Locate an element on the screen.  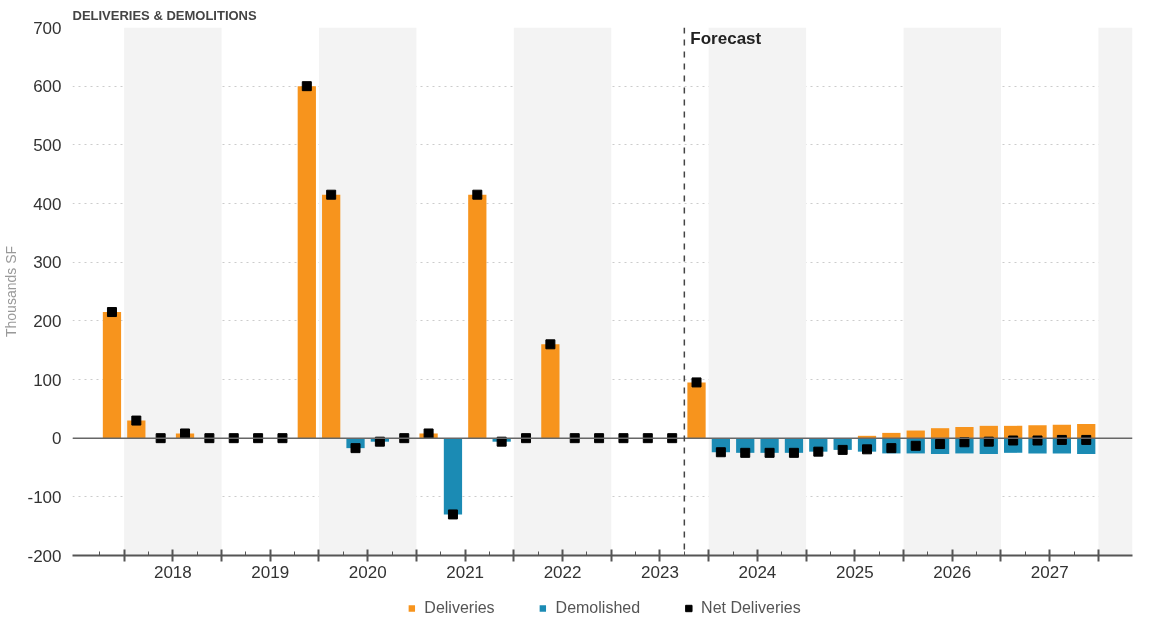
legend-label: Demolished is located at coordinates (598, 607).